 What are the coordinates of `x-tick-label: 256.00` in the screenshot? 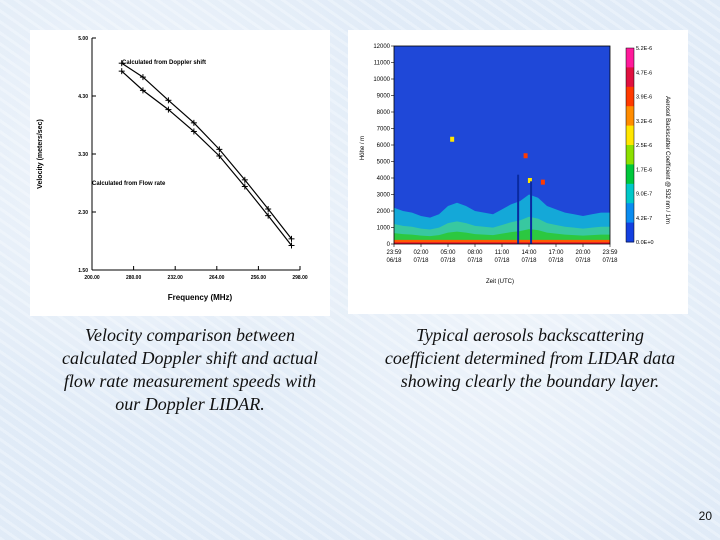 It's located at (259, 278).